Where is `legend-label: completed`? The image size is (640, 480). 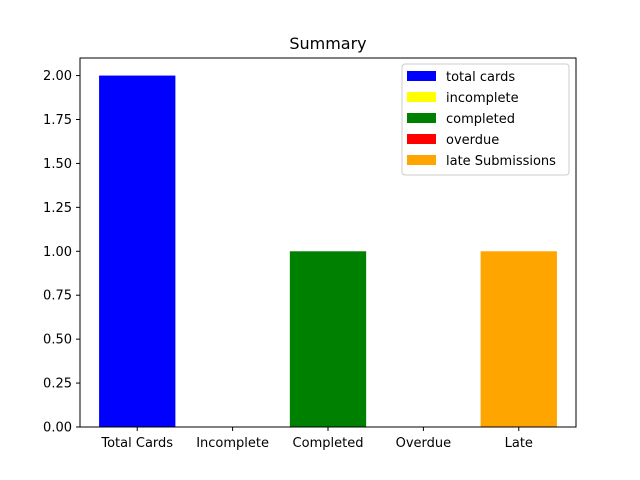 legend-label: completed is located at coordinates (480, 119).